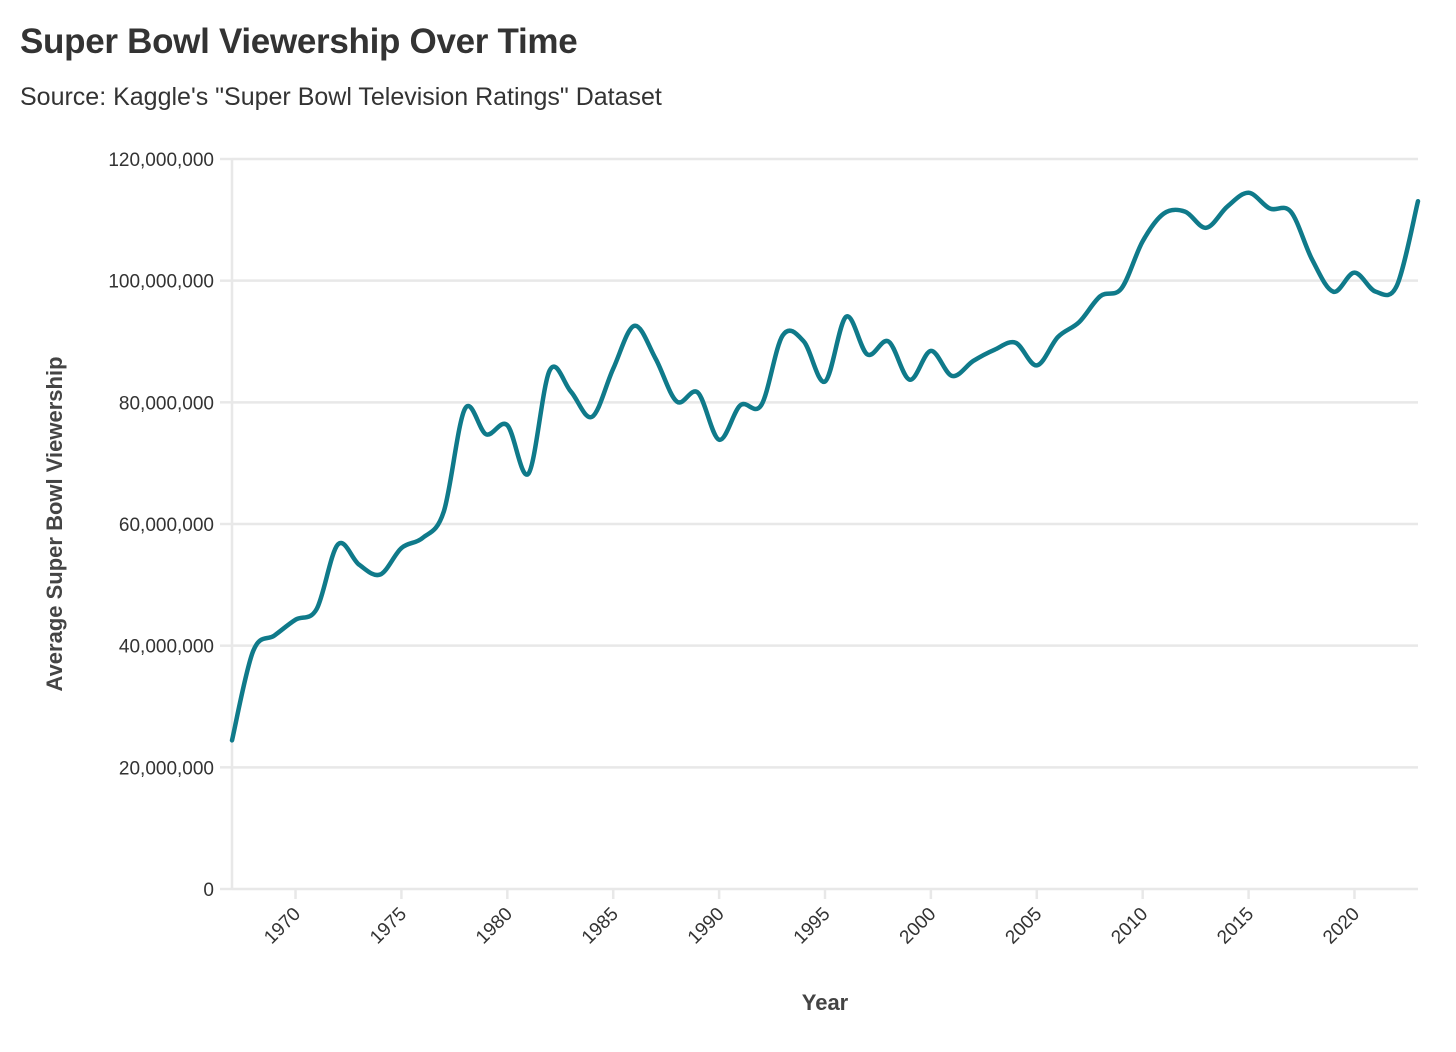 Image resolution: width=1456 pixels, height=1052 pixels. What do you see at coordinates (299, 41) in the screenshot?
I see `chart-title: Super Bowl Viewership Over Time` at bounding box center [299, 41].